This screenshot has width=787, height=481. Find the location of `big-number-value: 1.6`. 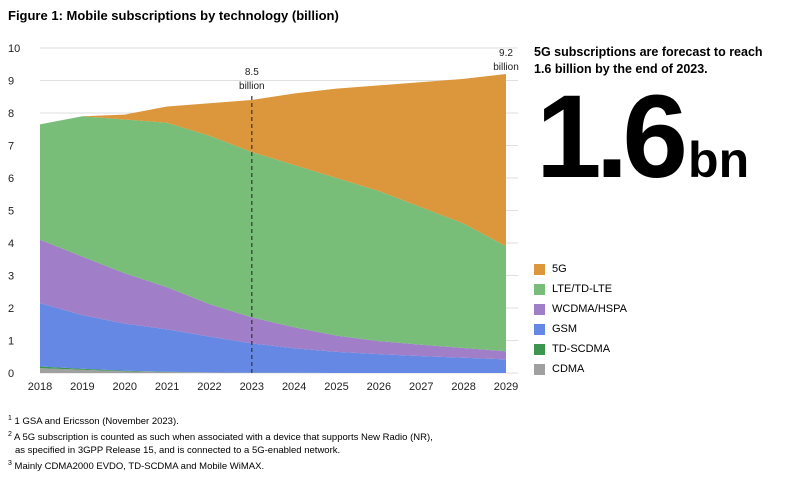

big-number-value: 1.6 is located at coordinates (612, 137).